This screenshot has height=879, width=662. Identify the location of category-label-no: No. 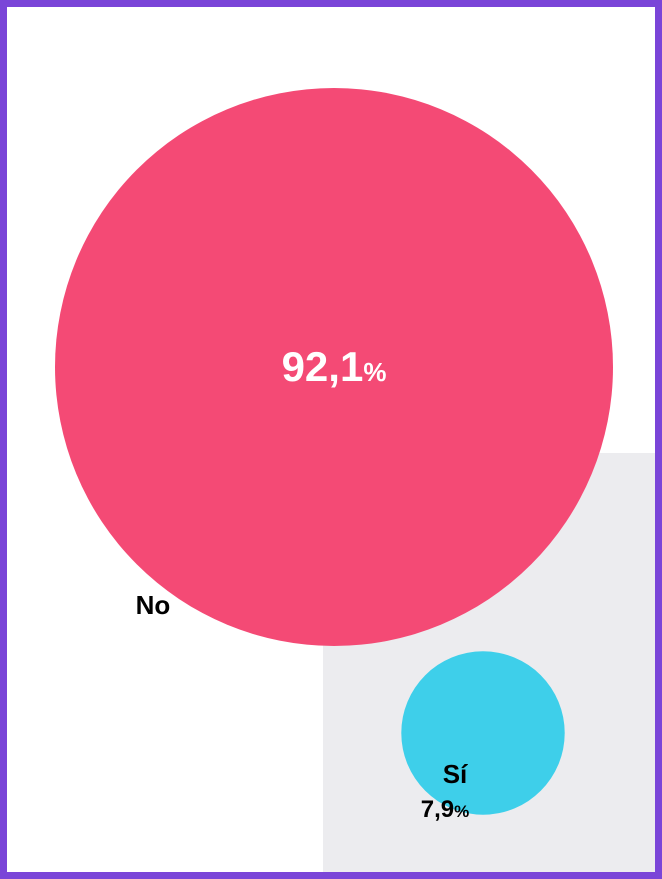
(153, 605).